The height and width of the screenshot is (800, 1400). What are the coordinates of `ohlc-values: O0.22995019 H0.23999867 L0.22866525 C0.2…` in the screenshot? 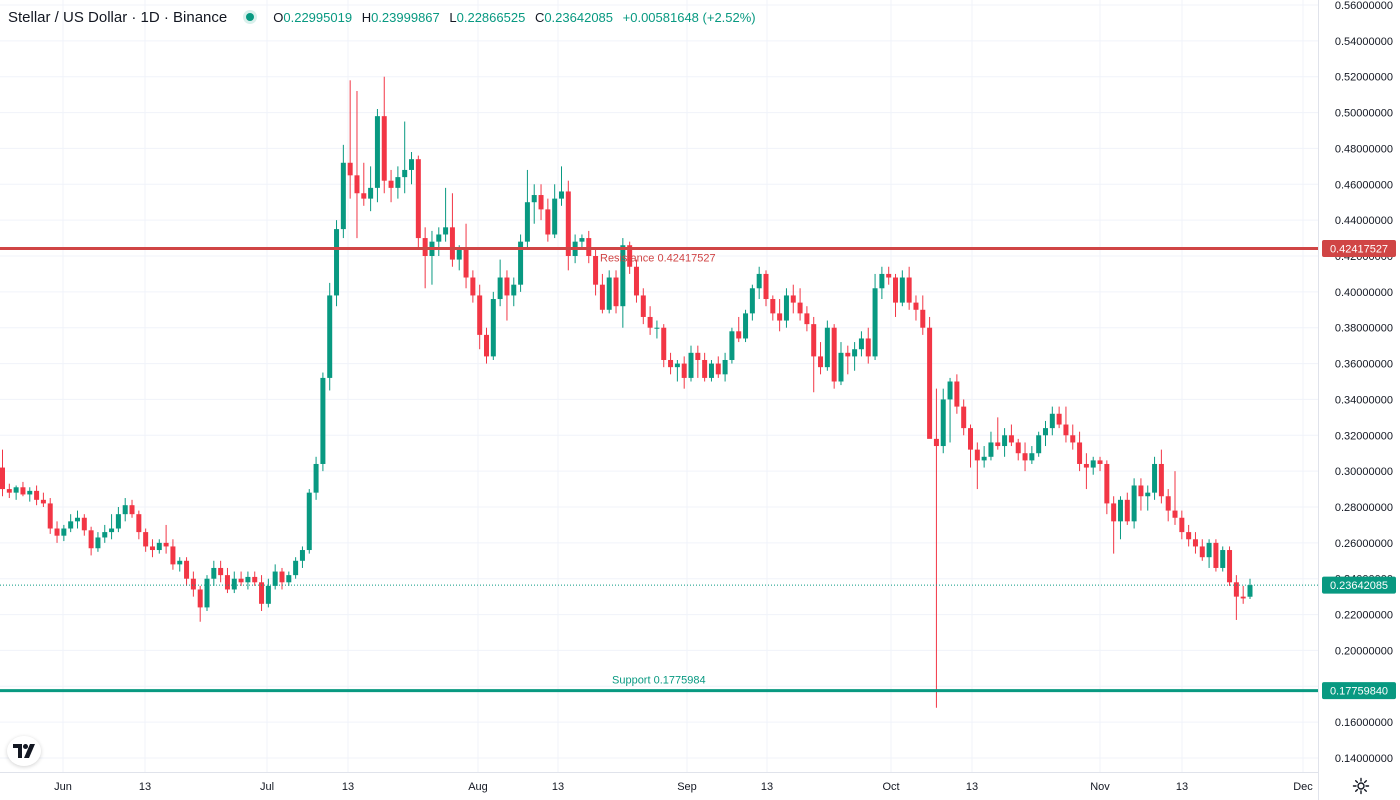 It's located at (517, 17).